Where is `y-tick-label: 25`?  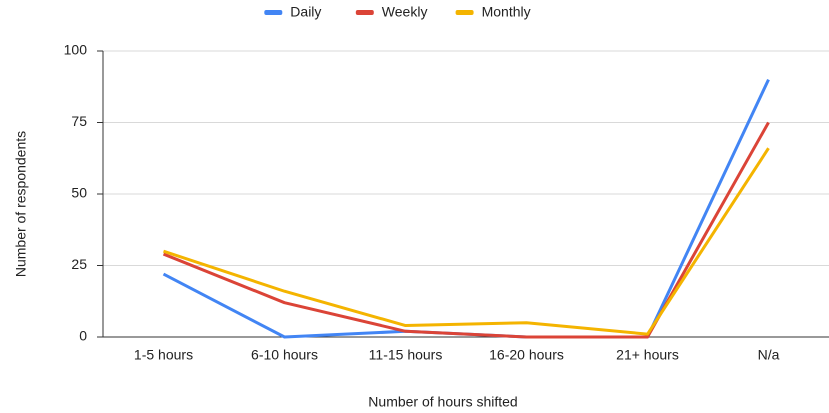
y-tick-label: 25 is located at coordinates (79, 264).